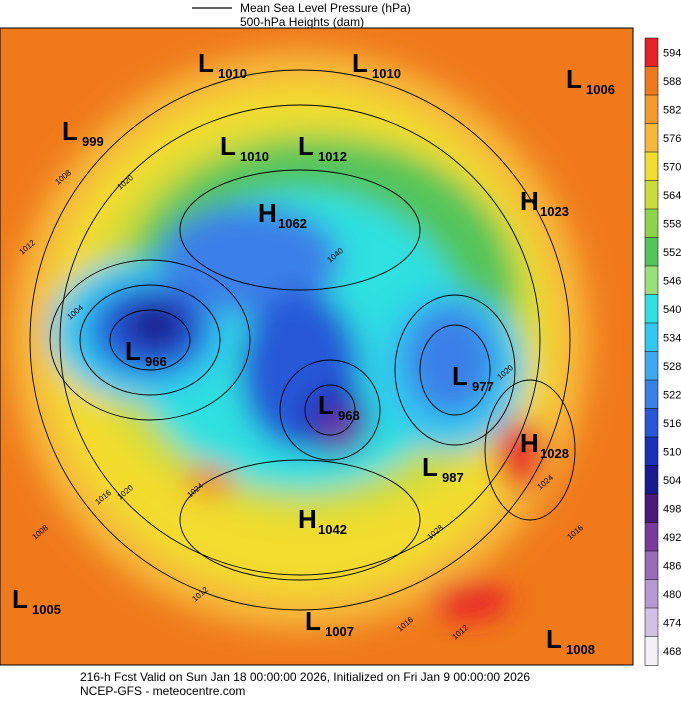 The height and width of the screenshot is (705, 681). What do you see at coordinates (672, 224) in the screenshot?
I see `colorbar-label: 558` at bounding box center [672, 224].